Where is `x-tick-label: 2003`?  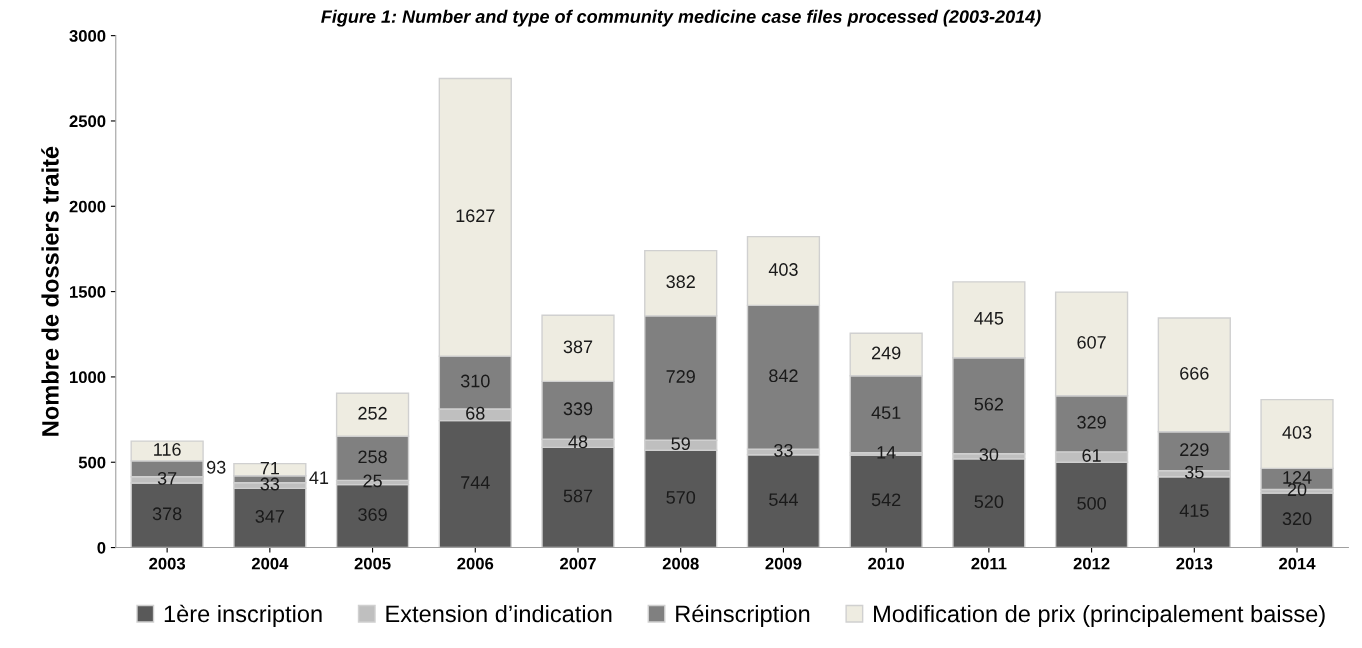
x-tick-label: 2003 is located at coordinates (167, 563).